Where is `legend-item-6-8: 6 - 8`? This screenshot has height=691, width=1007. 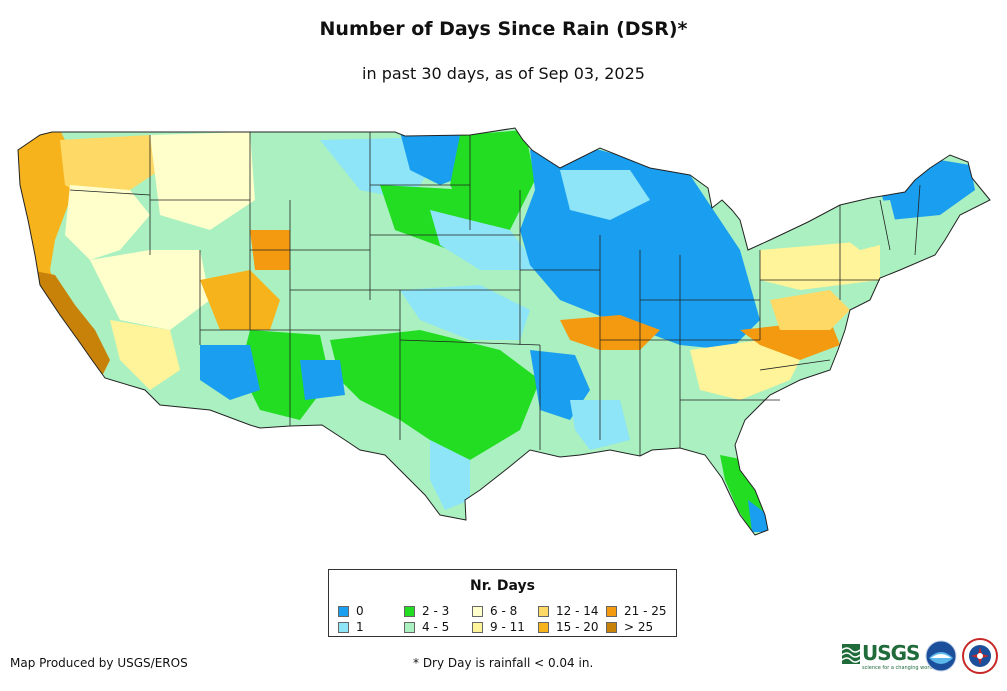
legend-item-6-8: 6 - 8 is located at coordinates (494, 611).